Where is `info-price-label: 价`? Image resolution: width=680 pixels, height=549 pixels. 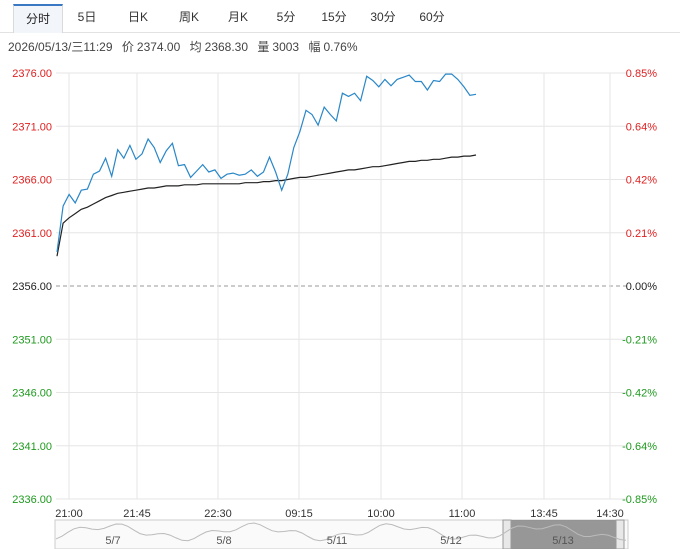
info-price-label: 价 is located at coordinates (127, 47).